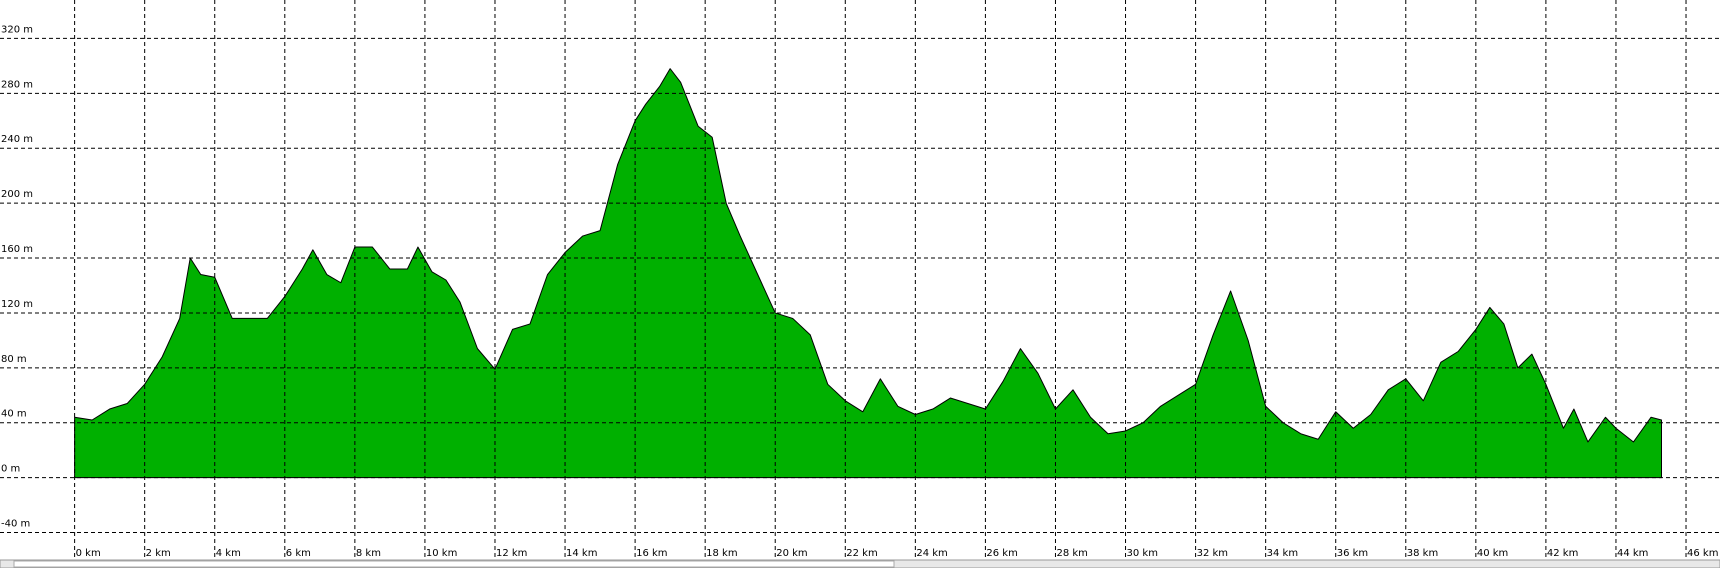 The image size is (1720, 568). I want to click on x-tick-label: 14 km, so click(581, 553).